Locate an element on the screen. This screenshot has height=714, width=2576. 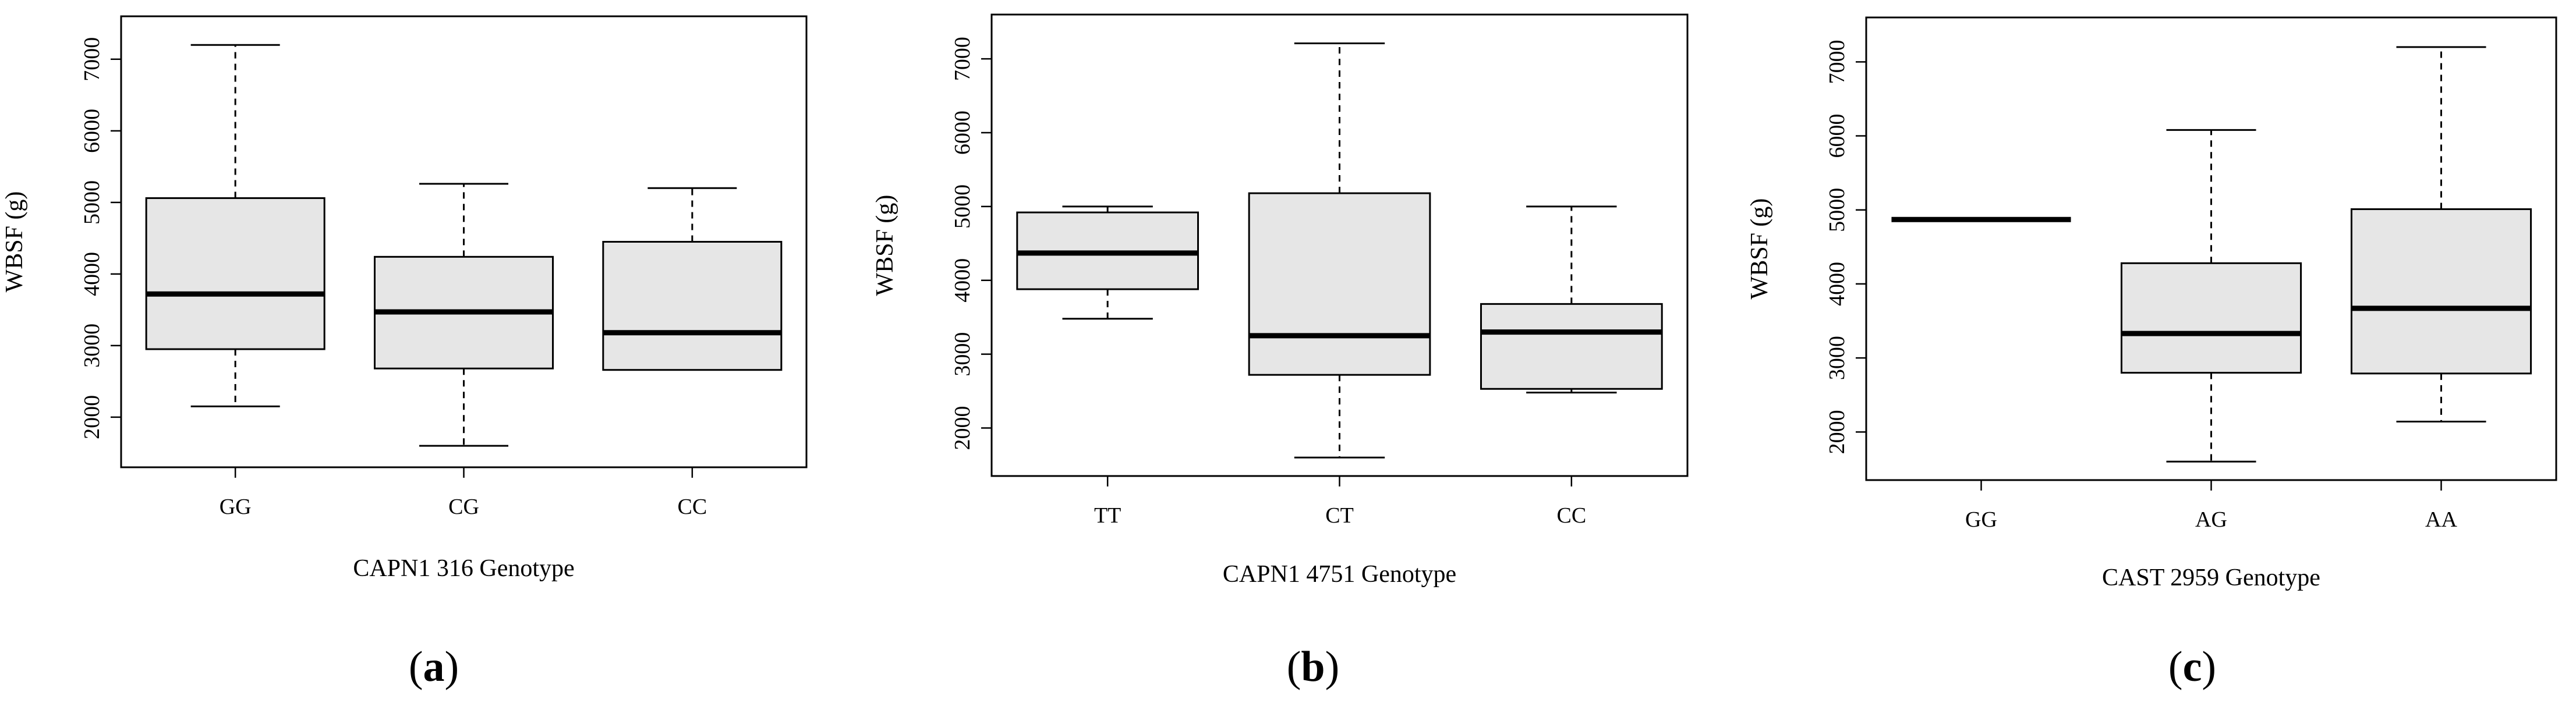
box-gg is located at coordinates (235, 225).